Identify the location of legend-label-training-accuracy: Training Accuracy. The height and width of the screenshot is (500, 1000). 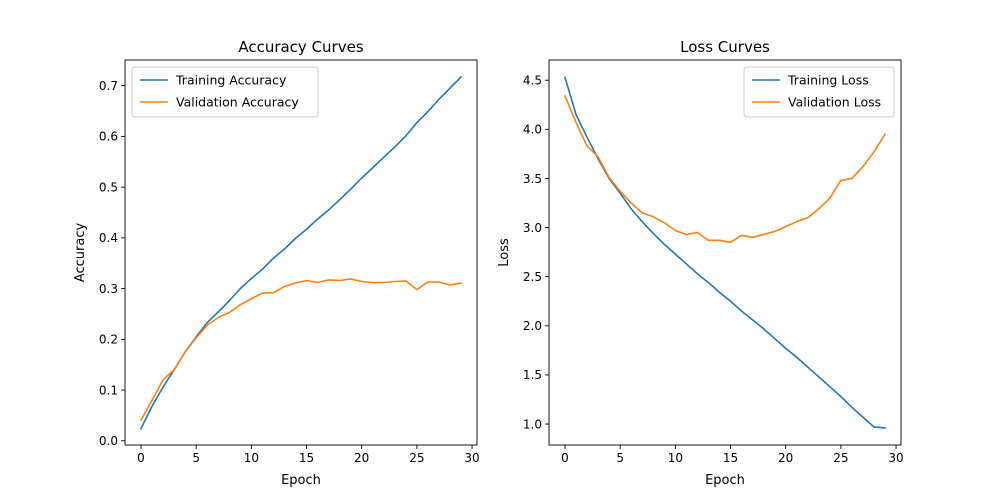
(231, 80).